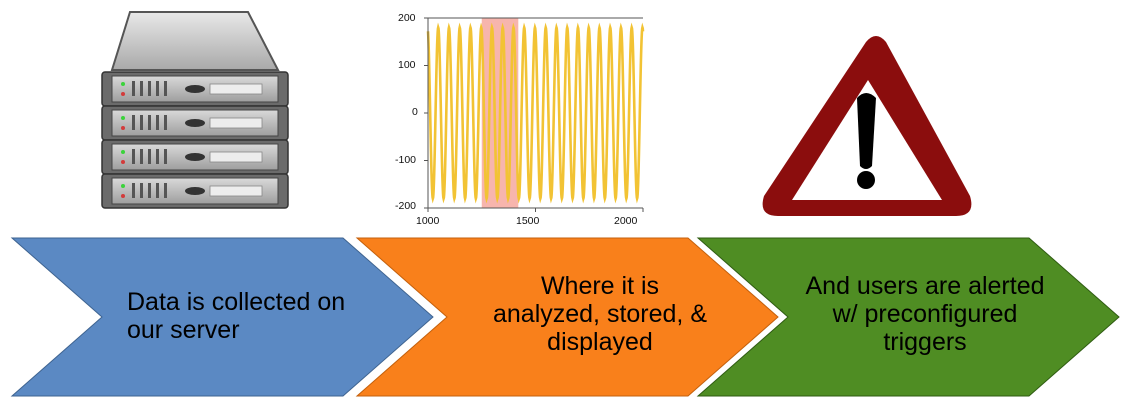  What do you see at coordinates (407, 65) in the screenshot?
I see `y-tick-label: 100` at bounding box center [407, 65].